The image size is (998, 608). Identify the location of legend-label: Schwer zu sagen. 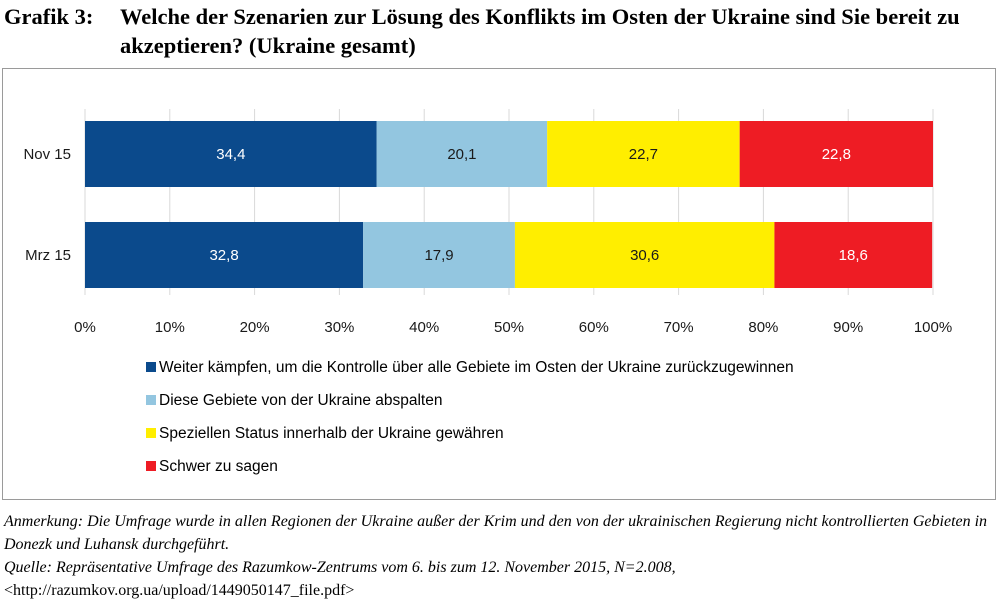
(218, 466).